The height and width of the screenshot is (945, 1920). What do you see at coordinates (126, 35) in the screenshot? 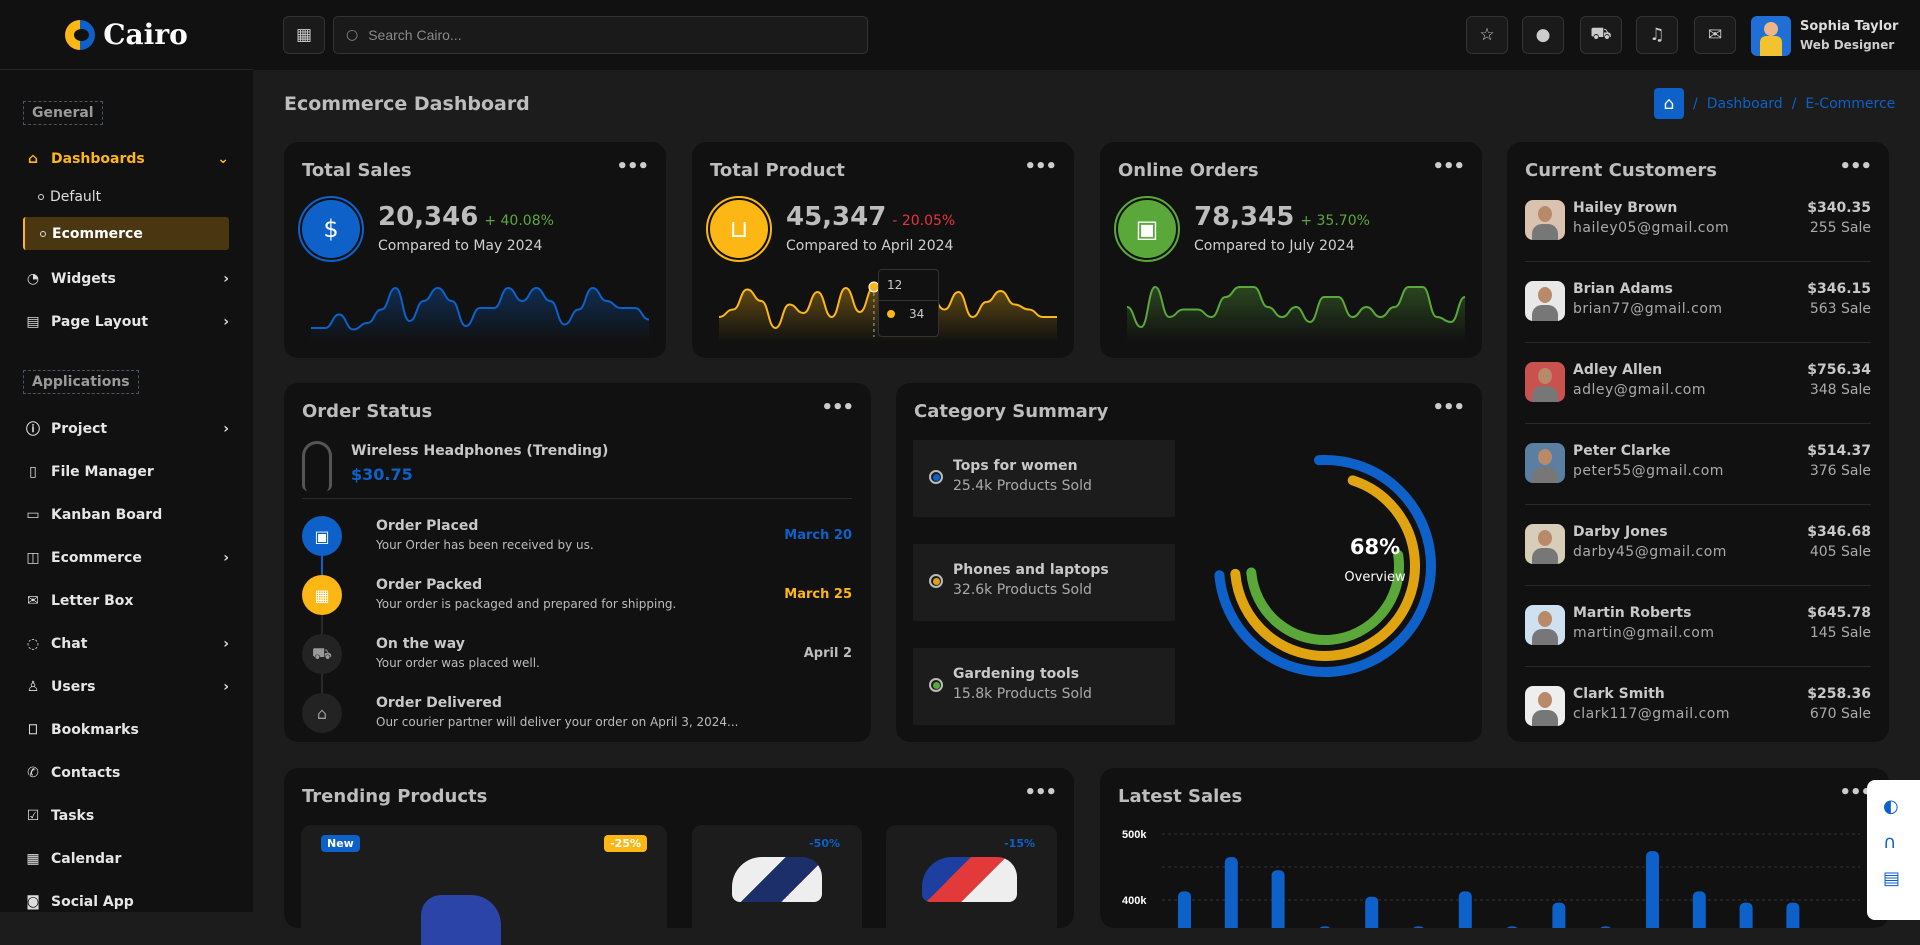
I see `brand-logo: Cairo` at bounding box center [126, 35].